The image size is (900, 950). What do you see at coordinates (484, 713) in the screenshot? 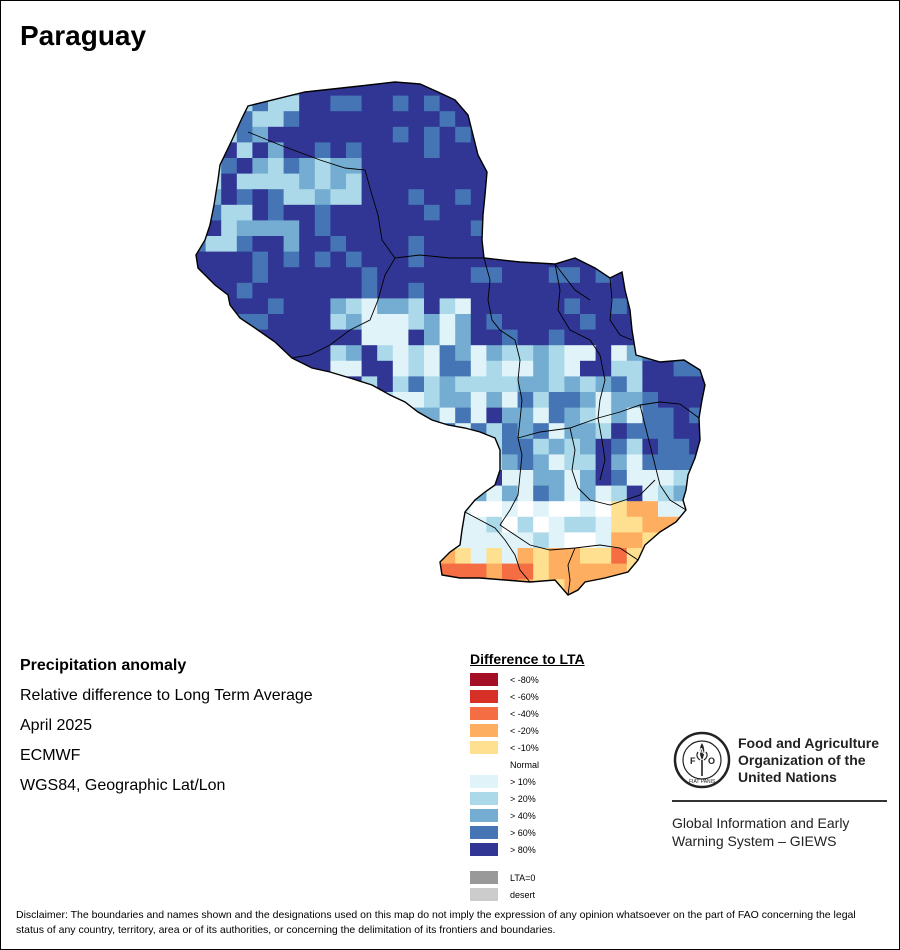
I see `legend-swatch` at bounding box center [484, 713].